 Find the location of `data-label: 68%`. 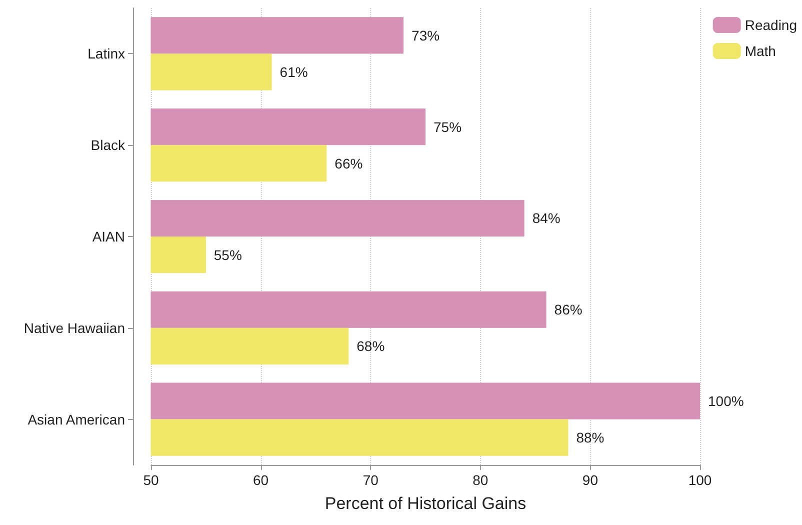

data-label: 68% is located at coordinates (370, 346).